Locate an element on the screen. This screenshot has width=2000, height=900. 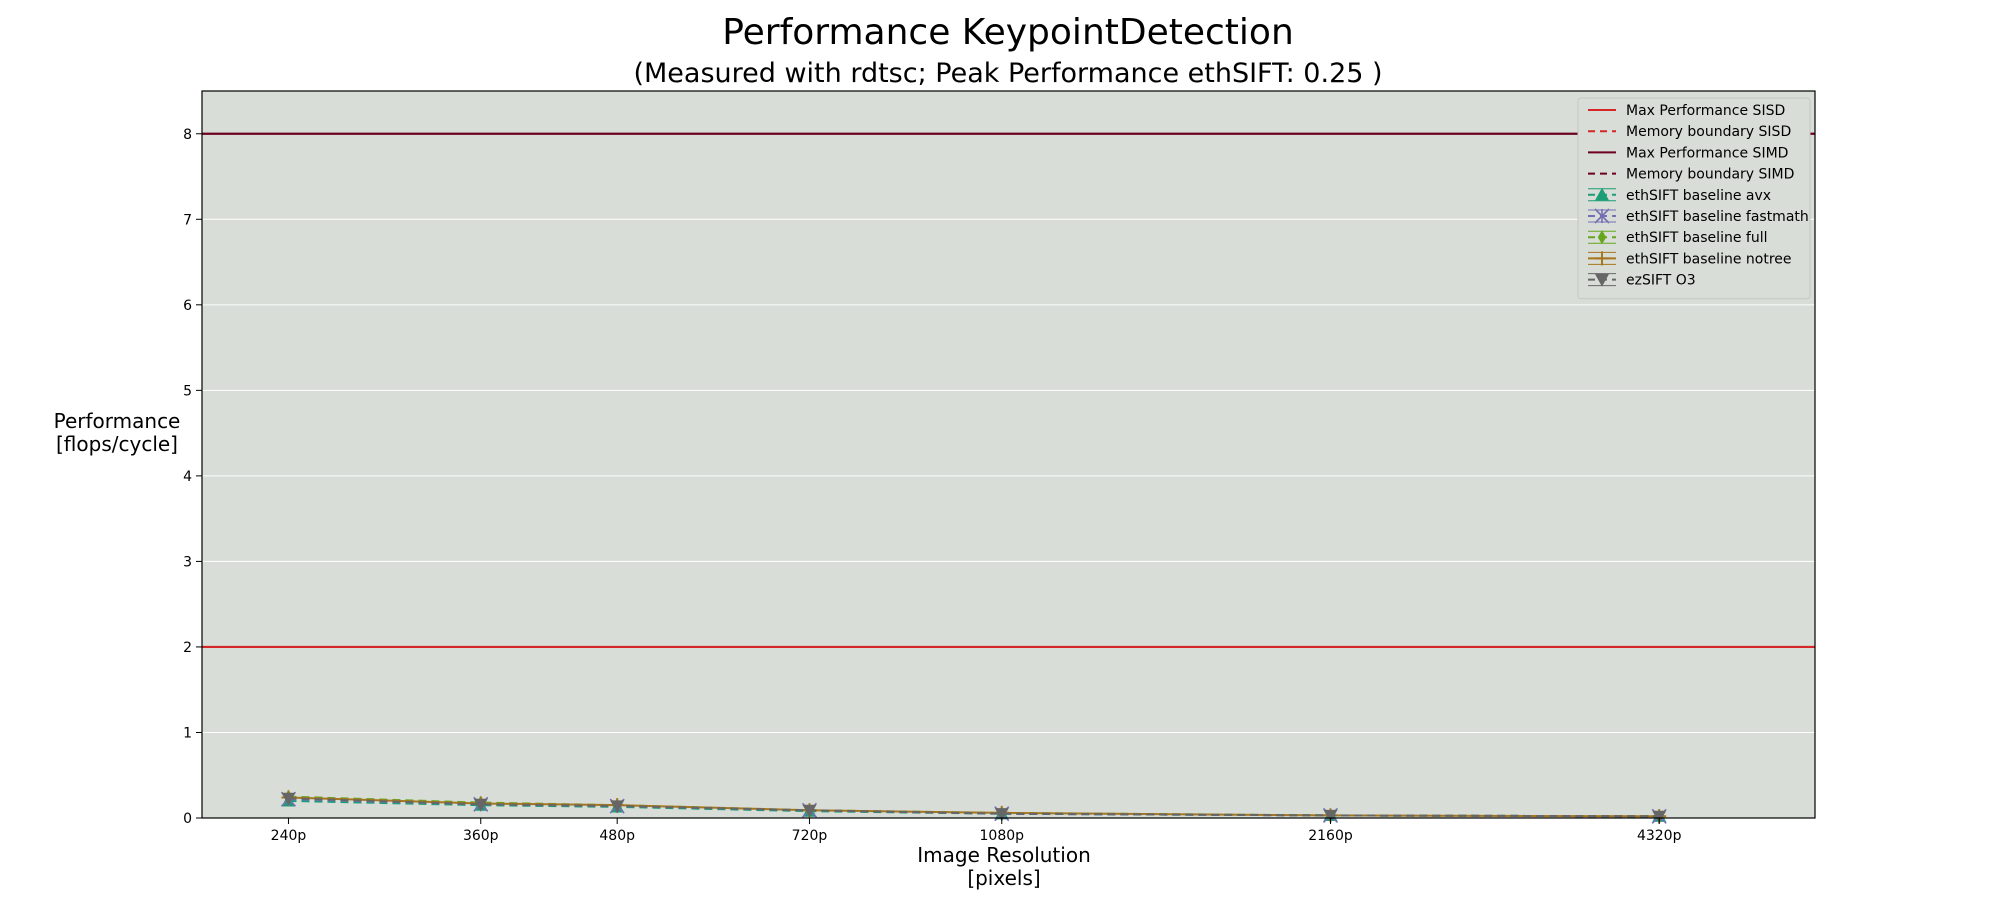
x-tick-label: 1080p is located at coordinates (1002, 836).